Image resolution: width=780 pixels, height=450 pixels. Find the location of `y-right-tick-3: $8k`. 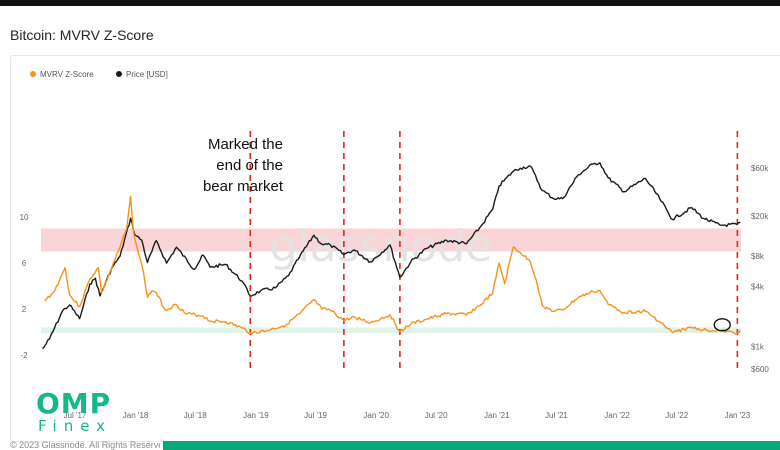

y-right-tick-3: $8k is located at coordinates (758, 256).